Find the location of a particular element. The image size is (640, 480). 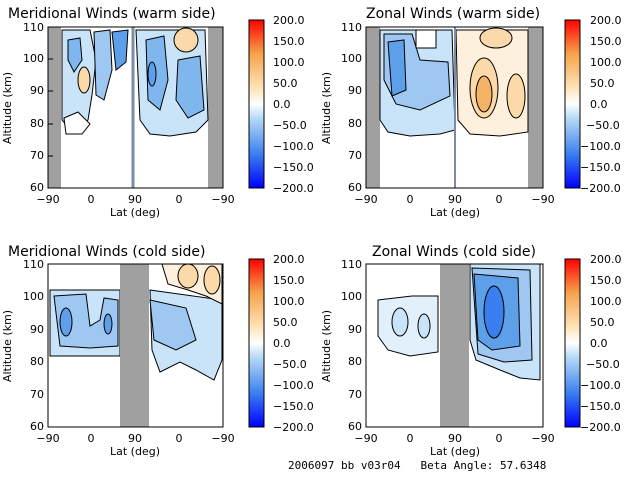

colorbar-tick: 0.0 is located at coordinates (282, 104).